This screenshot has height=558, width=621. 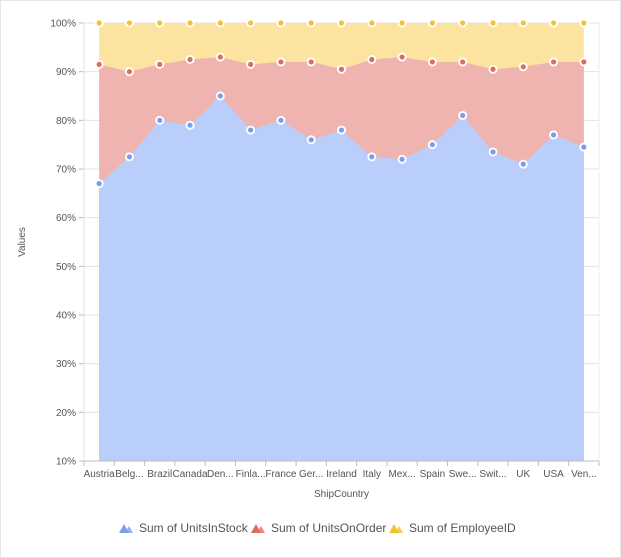 What do you see at coordinates (100, 474) in the screenshot?
I see `x-tick-label: Austria` at bounding box center [100, 474].